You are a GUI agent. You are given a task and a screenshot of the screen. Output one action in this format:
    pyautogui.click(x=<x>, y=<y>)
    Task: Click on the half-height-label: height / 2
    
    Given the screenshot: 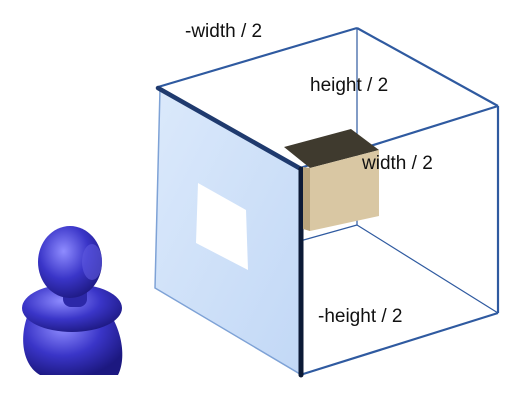 What is the action you would take?
    pyautogui.click(x=349, y=85)
    